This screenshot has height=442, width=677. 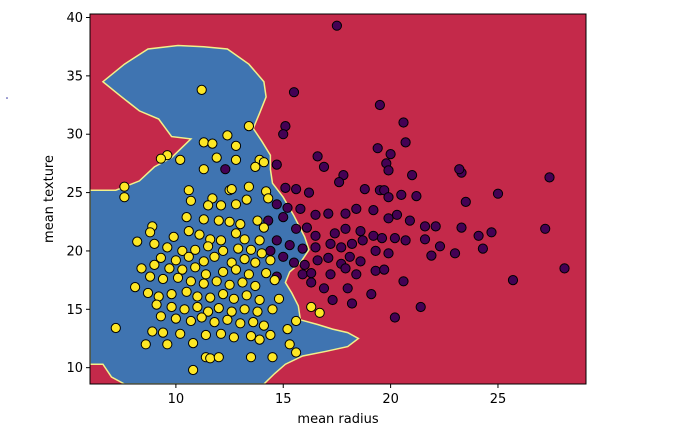 I want to click on y-tick-label: 10, so click(x=74, y=368).